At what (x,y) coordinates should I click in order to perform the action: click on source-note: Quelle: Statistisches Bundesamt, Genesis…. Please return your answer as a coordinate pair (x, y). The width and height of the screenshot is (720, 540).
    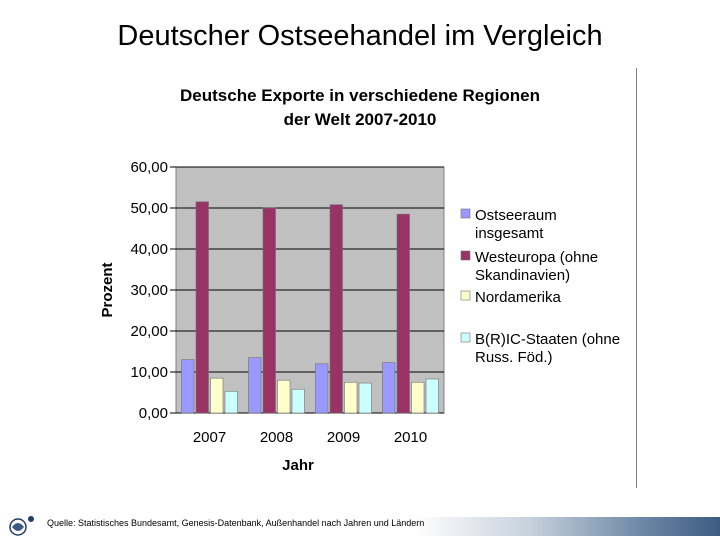
    Looking at the image, I should click on (236, 523).